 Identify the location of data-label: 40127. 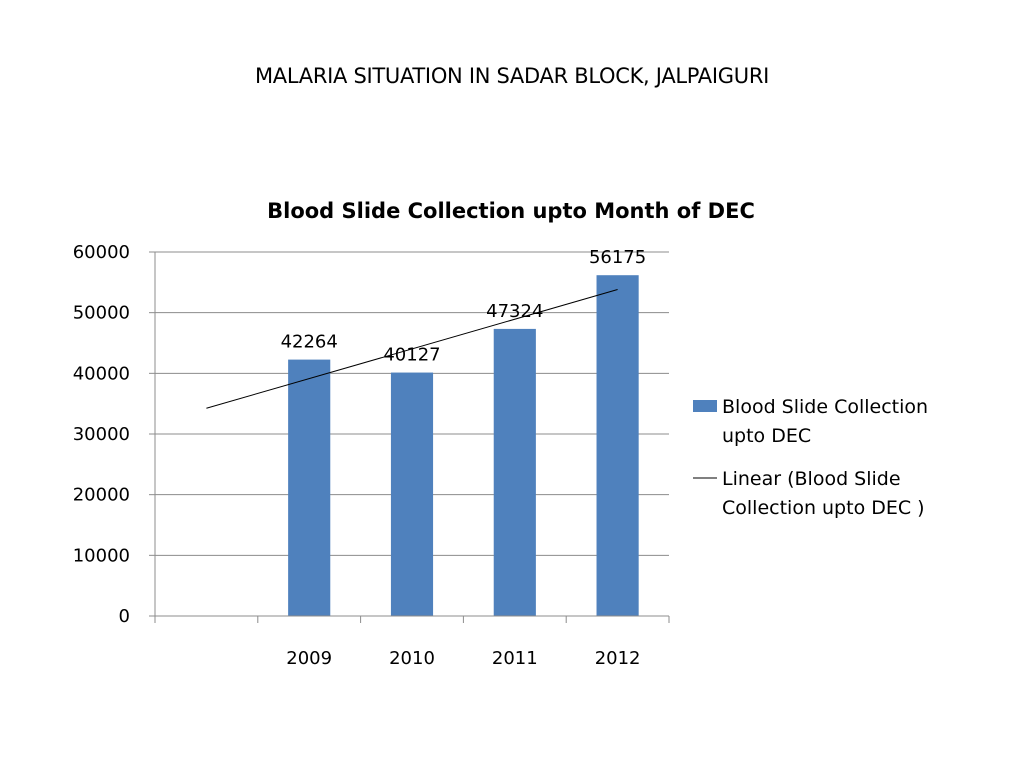
(411, 355).